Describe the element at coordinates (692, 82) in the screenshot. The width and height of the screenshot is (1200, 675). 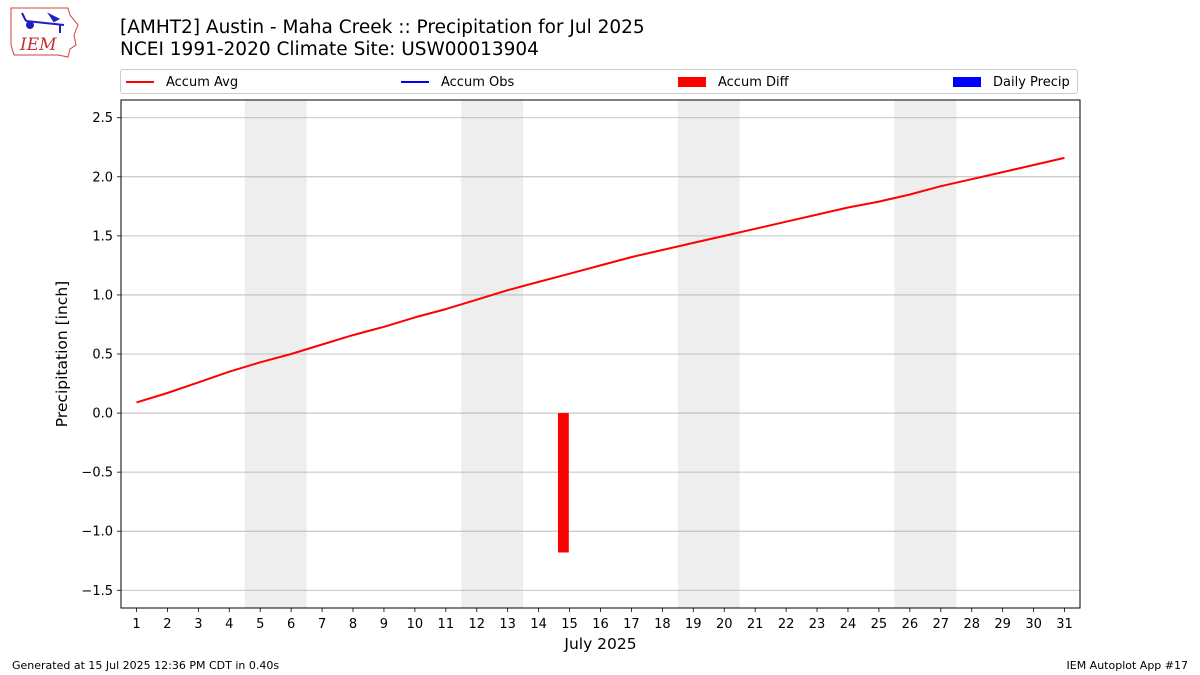
I see `legend-swatch-accum-diff` at that location.